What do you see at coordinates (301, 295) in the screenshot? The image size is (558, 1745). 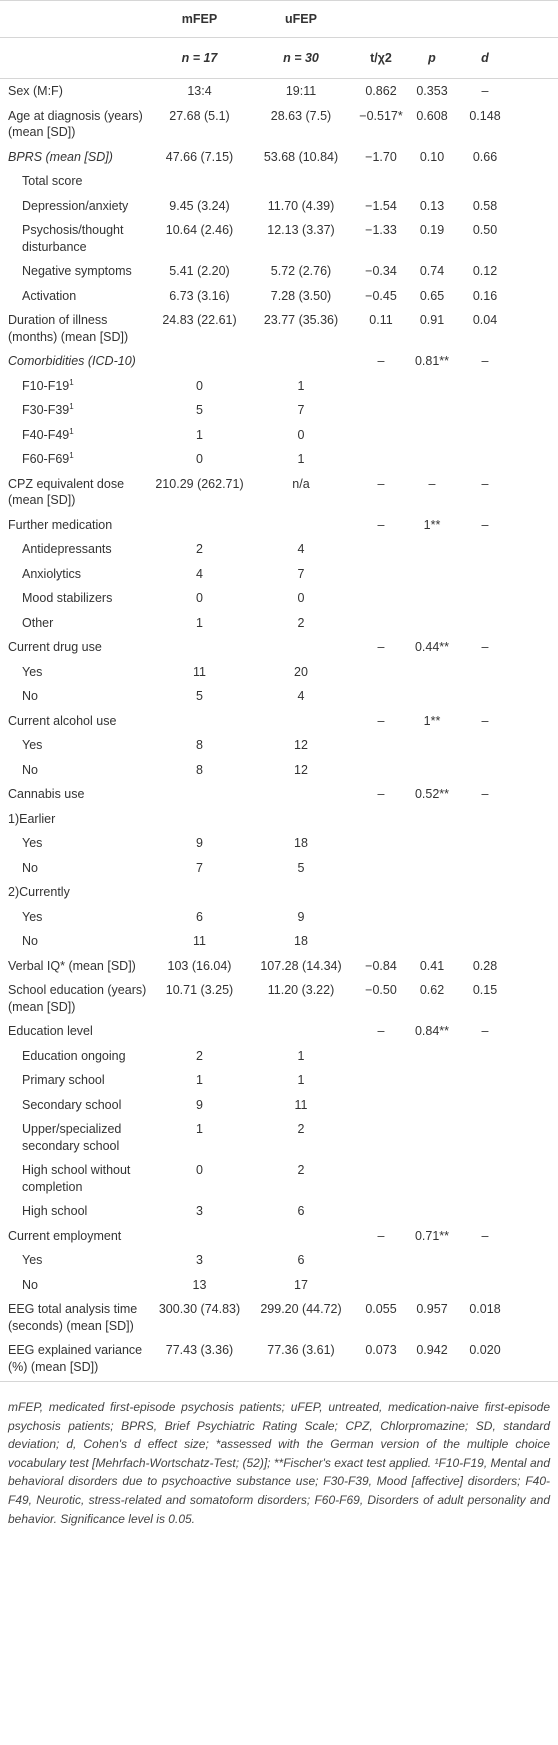 I see `table-cell: 7.28 (3.50)` at bounding box center [301, 295].